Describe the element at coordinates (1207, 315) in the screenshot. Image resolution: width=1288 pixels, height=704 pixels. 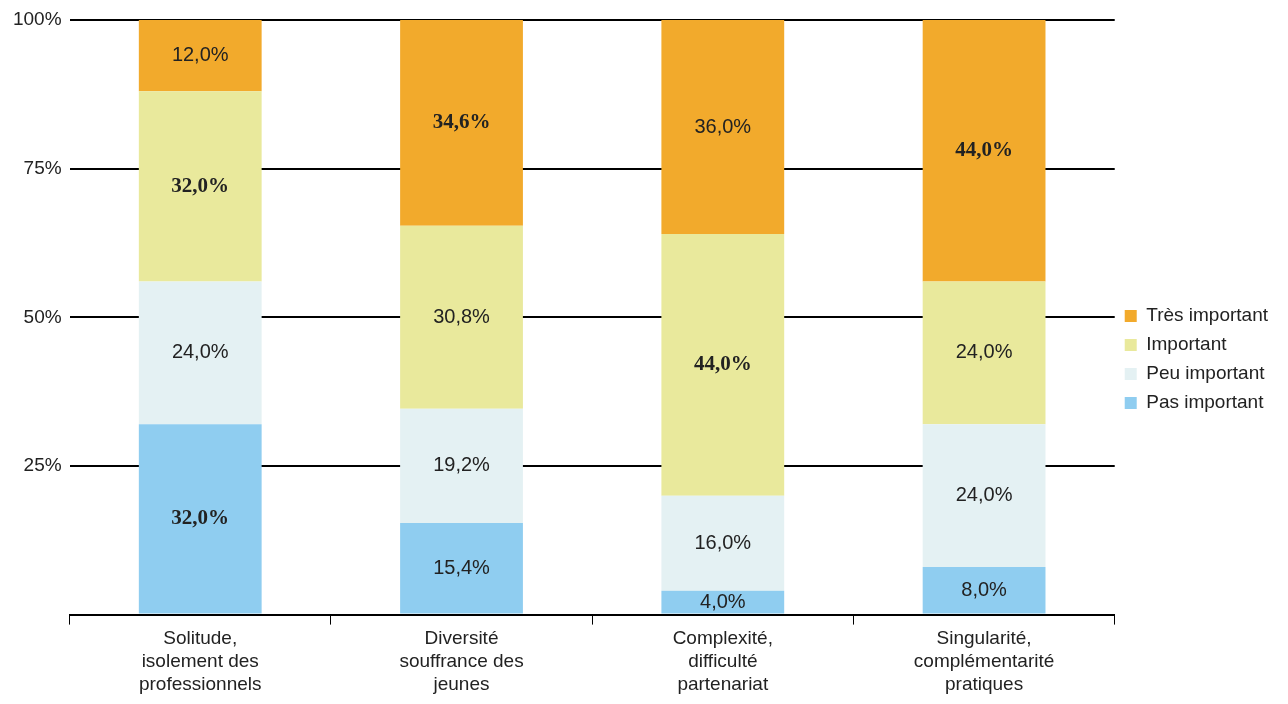
I see `legend-label: Très important` at that location.